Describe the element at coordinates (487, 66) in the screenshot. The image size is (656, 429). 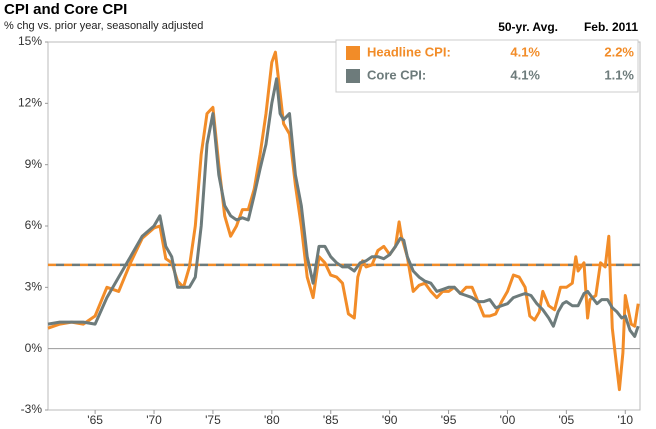
I see `legend-box` at that location.